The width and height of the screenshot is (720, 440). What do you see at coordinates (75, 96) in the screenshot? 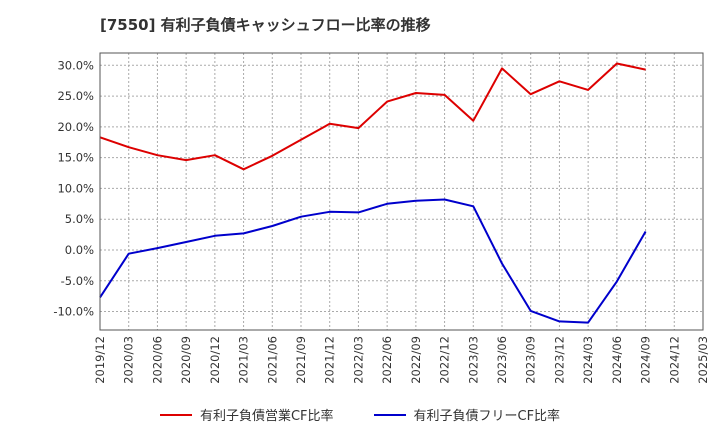
I see `y-tick-label: 25.0%` at bounding box center [75, 96].